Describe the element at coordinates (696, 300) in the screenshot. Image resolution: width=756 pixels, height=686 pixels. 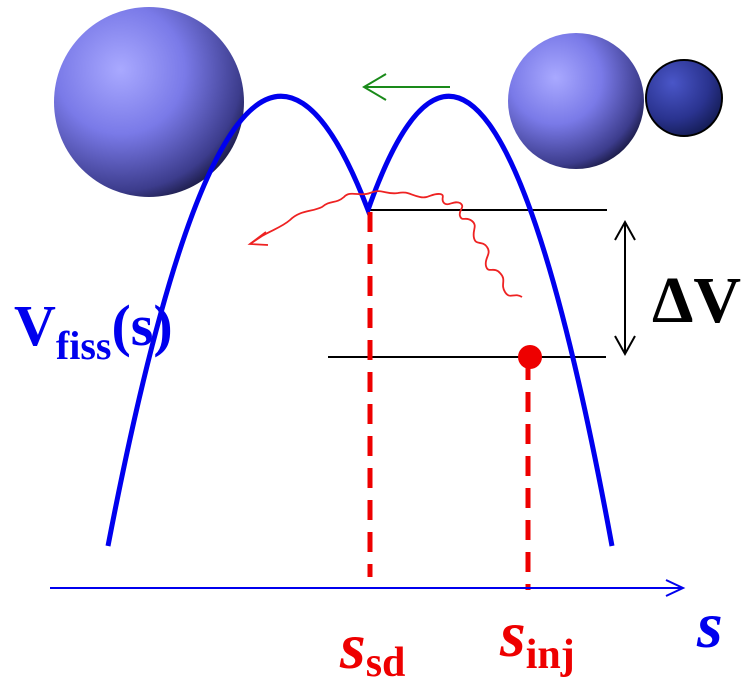
I see `delta-v-label: ΔV` at that location.